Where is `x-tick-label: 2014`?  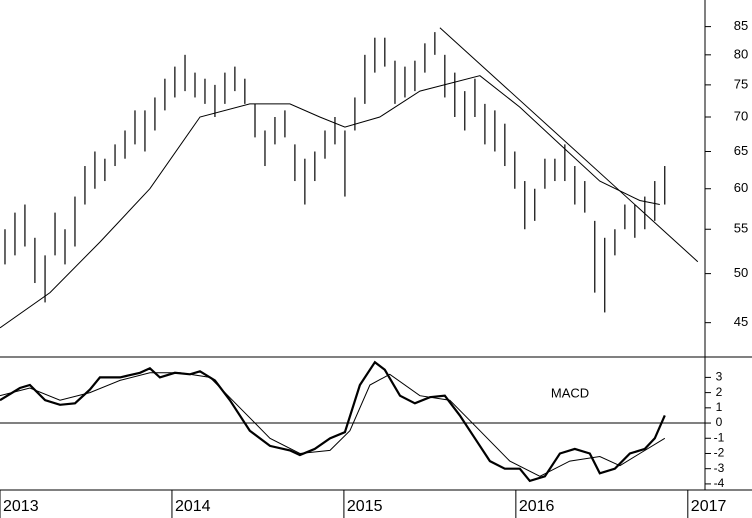 x-tick-label: 2014 is located at coordinates (193, 506).